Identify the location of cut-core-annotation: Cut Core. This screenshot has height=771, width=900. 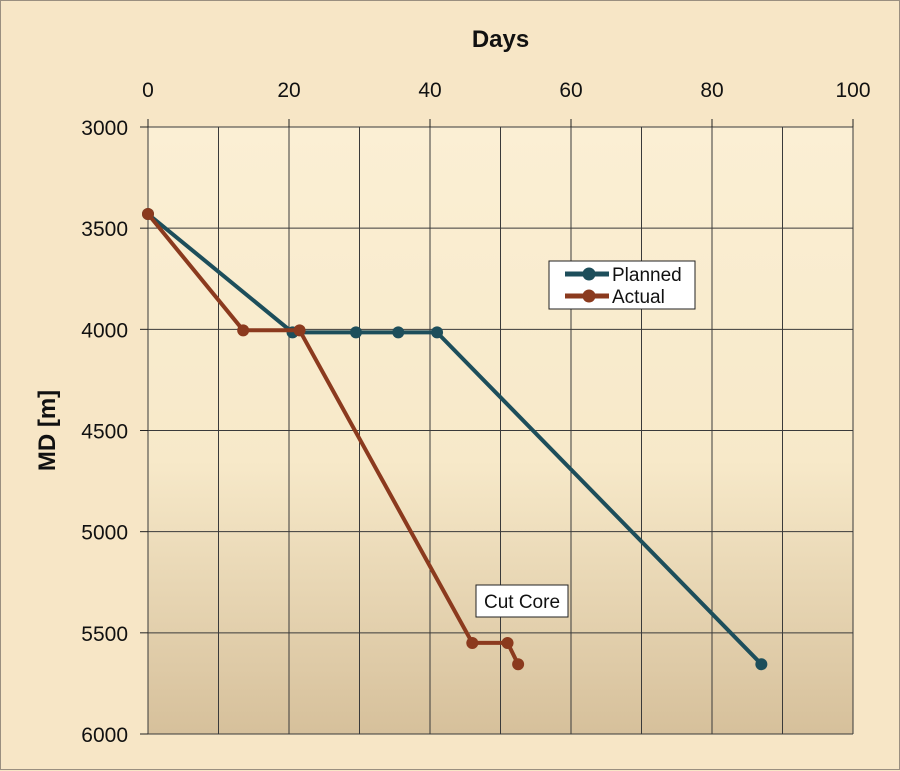
(522, 601).